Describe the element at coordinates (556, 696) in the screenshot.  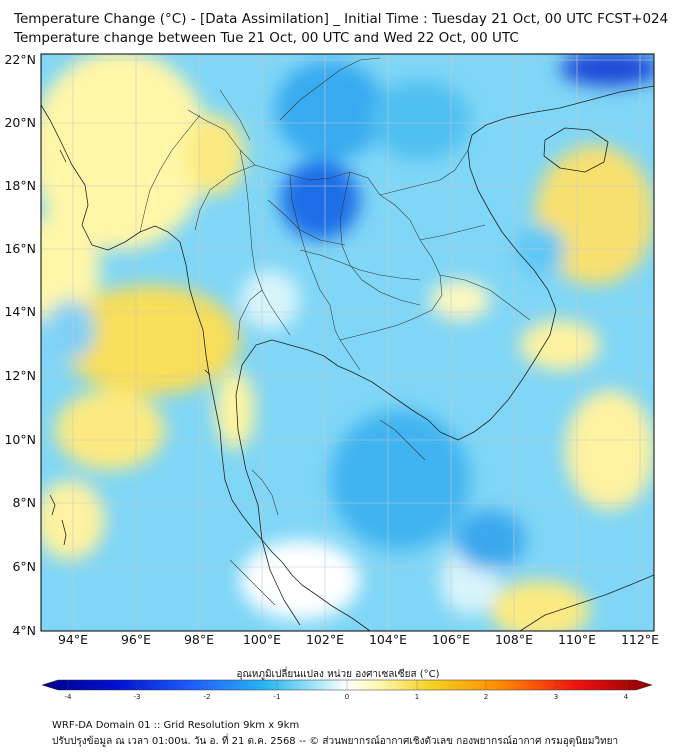
I see `colorbar-tick: 3` at that location.